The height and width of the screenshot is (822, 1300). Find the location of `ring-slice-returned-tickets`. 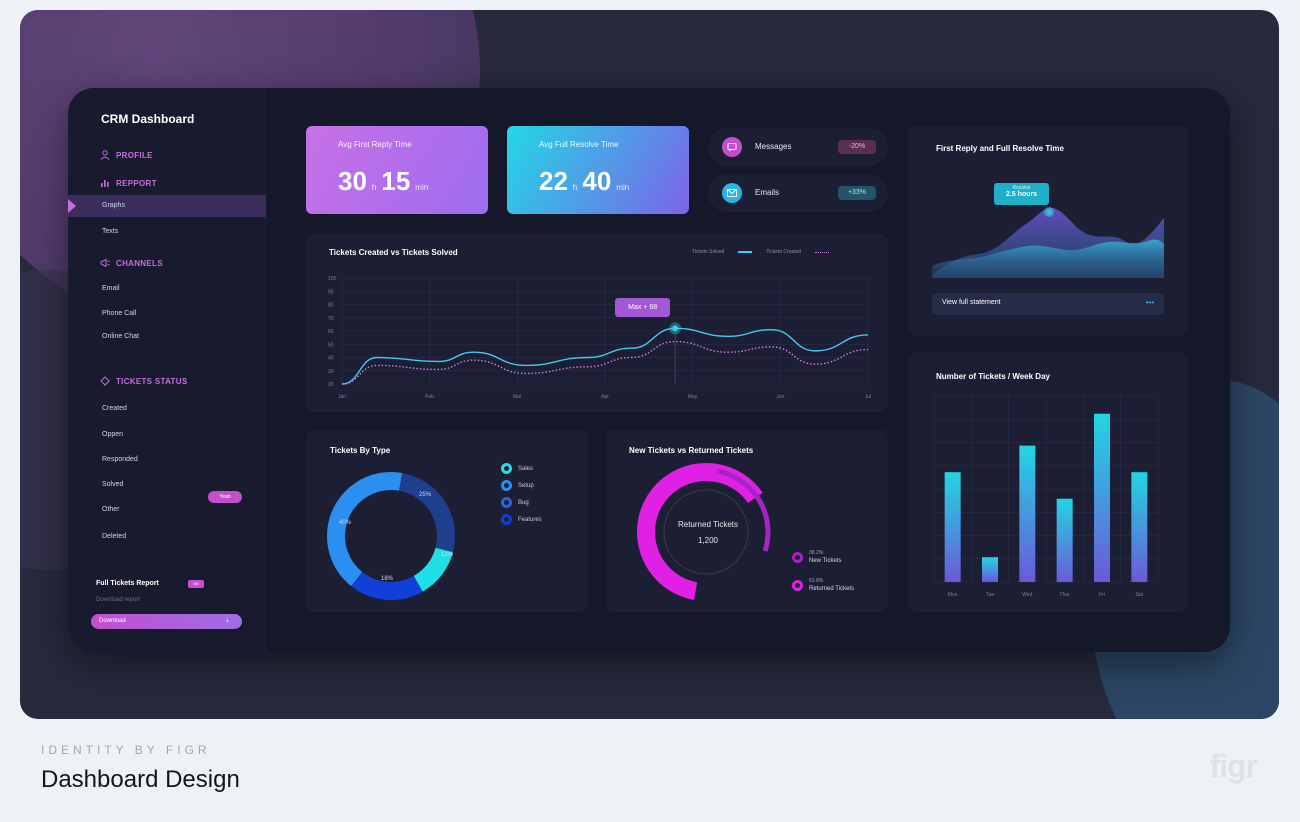

ring-slice-returned-tickets is located at coordinates (706, 532).